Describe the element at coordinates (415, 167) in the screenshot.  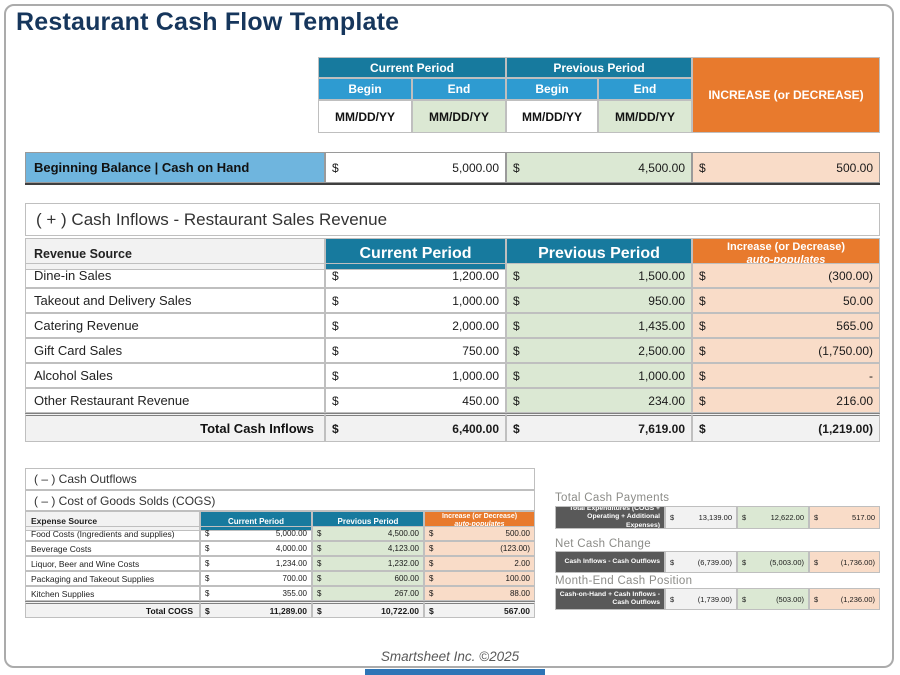
I see `beginning-balance-current-cell: $5,000.00` at that location.